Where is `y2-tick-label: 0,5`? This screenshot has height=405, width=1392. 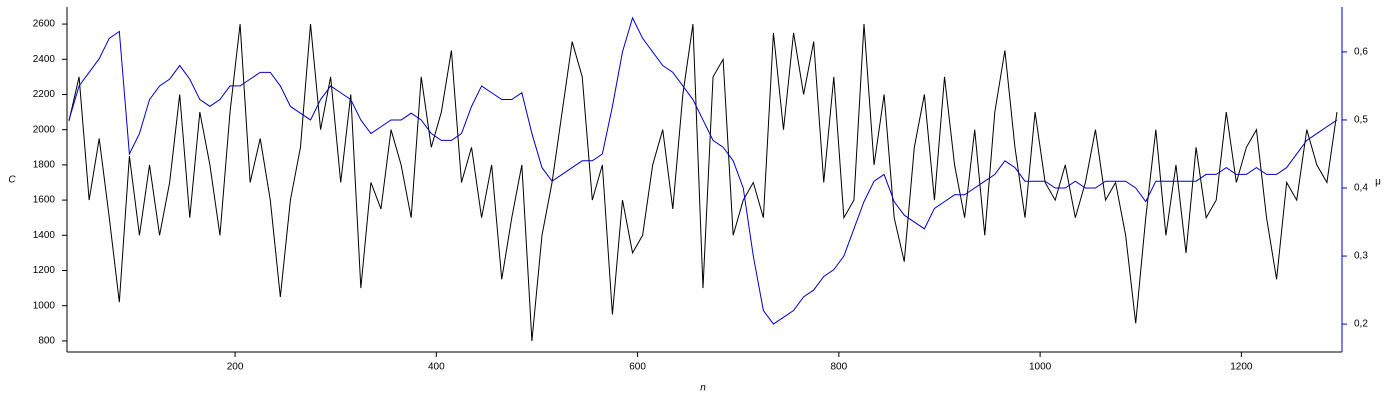 y2-tick-label: 0,5 is located at coordinates (1361, 120).